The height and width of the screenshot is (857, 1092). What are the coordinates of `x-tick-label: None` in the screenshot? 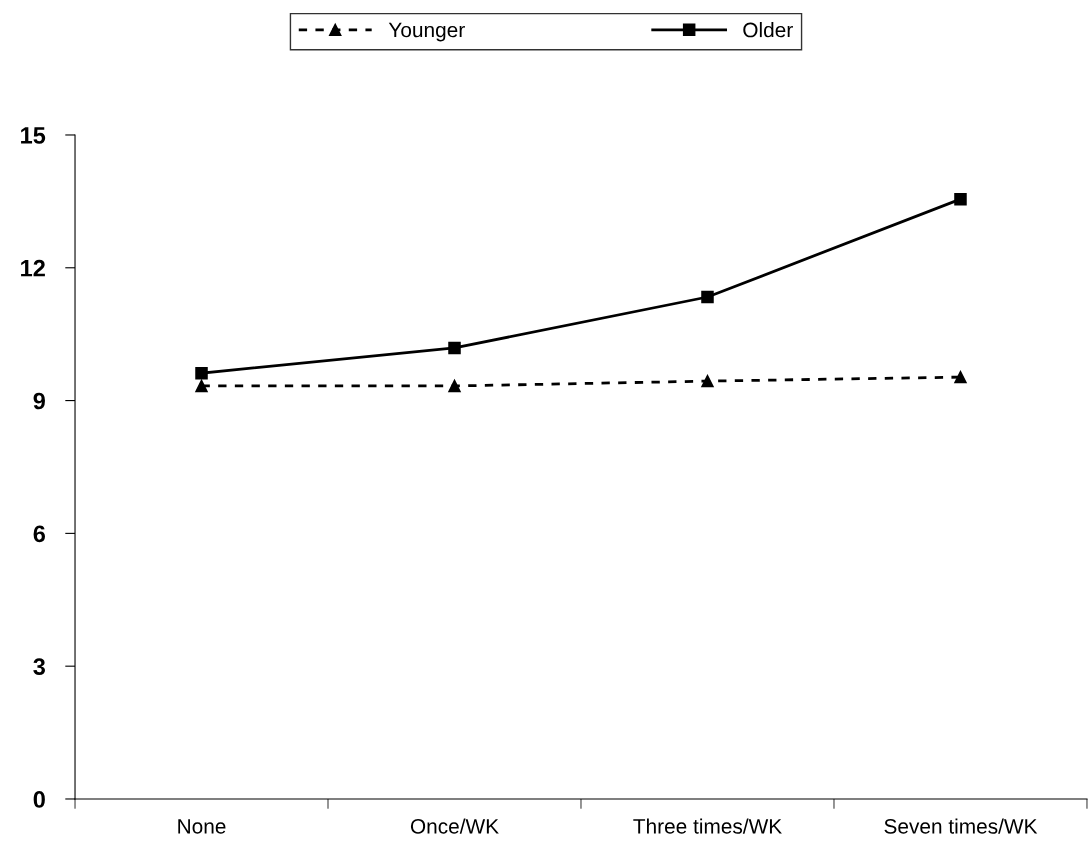 It's located at (202, 826).